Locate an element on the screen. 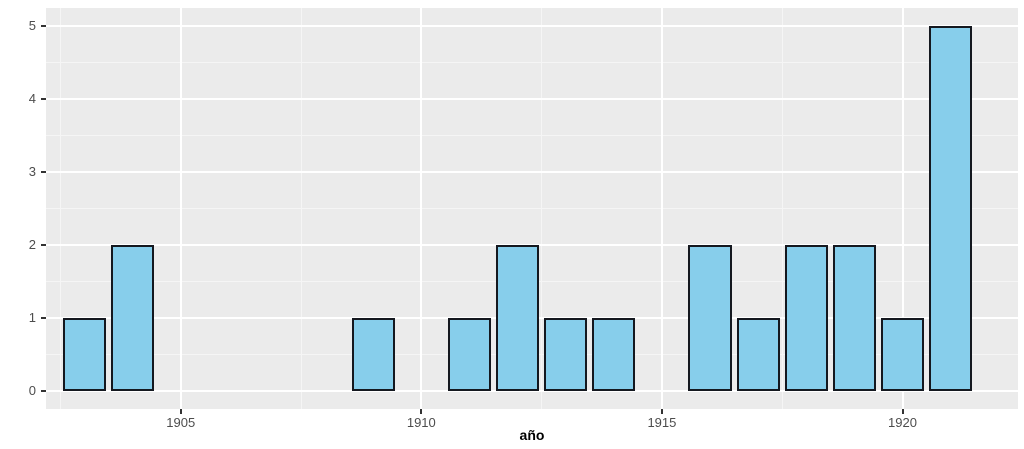 Image resolution: width=1024 pixels, height=449 pixels. y-tick-label: 2 is located at coordinates (32, 244).